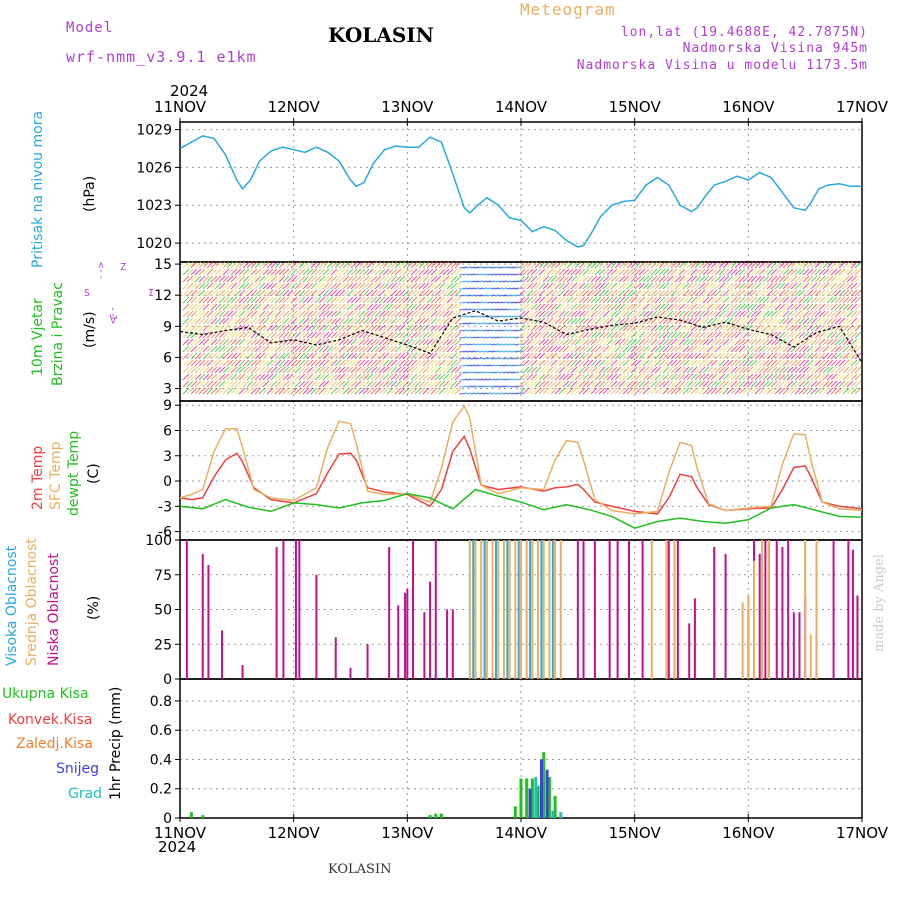 The image size is (900, 900). Describe the element at coordinates (532, 798) in the screenshot. I see `ukupna-kisa-bar` at that location.